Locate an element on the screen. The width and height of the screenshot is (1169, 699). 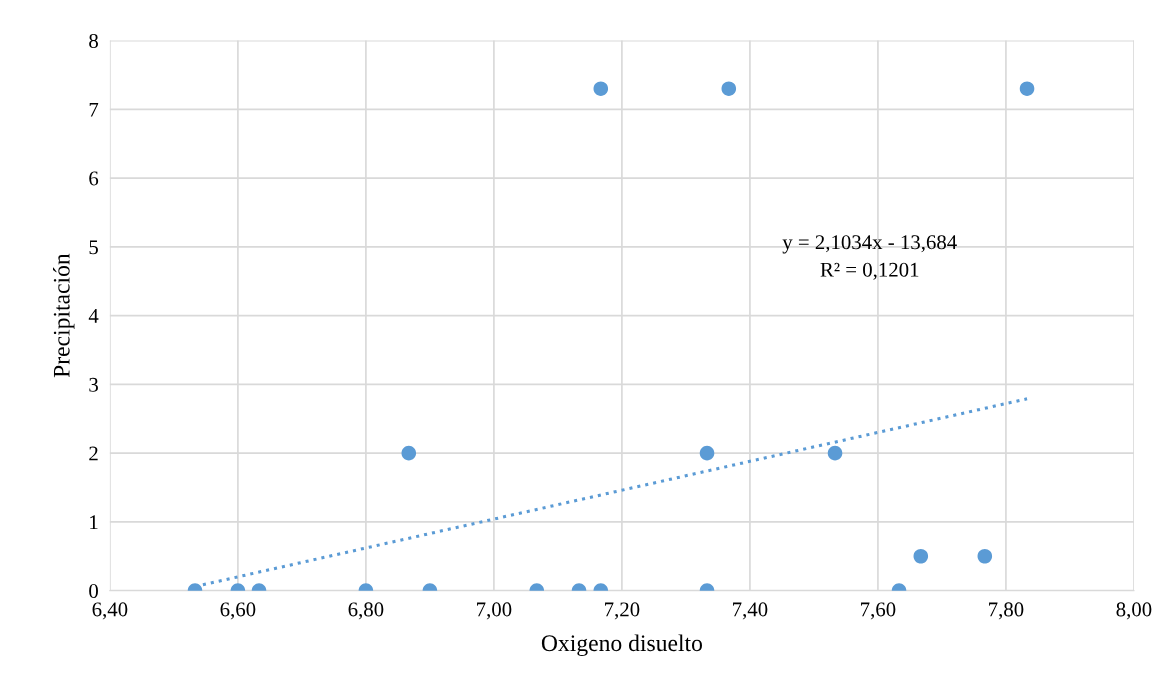
x-axis-title: Oxigeno disuelto is located at coordinates (621, 645).